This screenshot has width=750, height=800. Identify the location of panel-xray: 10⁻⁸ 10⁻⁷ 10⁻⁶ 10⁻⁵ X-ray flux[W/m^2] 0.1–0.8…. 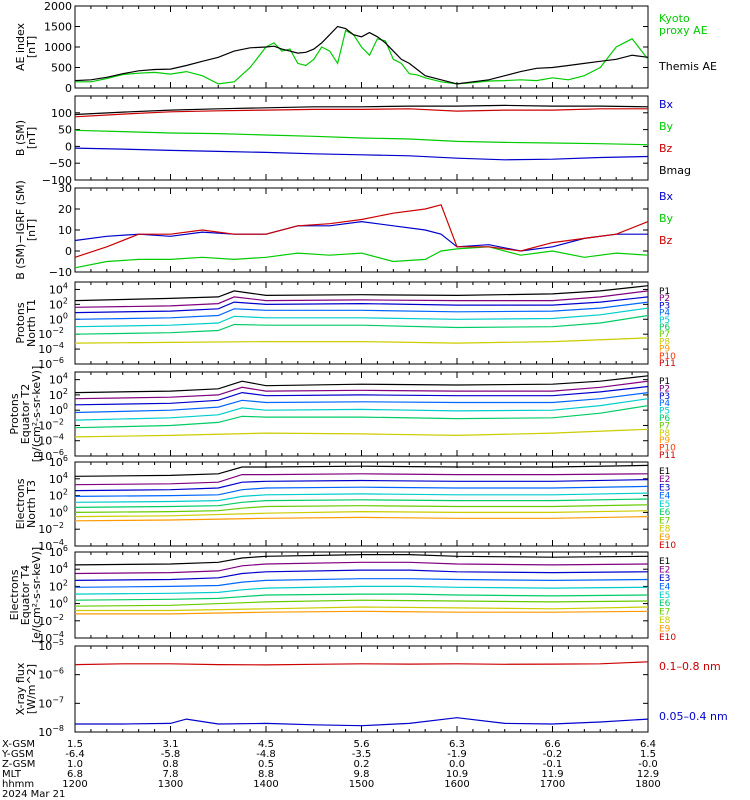
(371, 688).